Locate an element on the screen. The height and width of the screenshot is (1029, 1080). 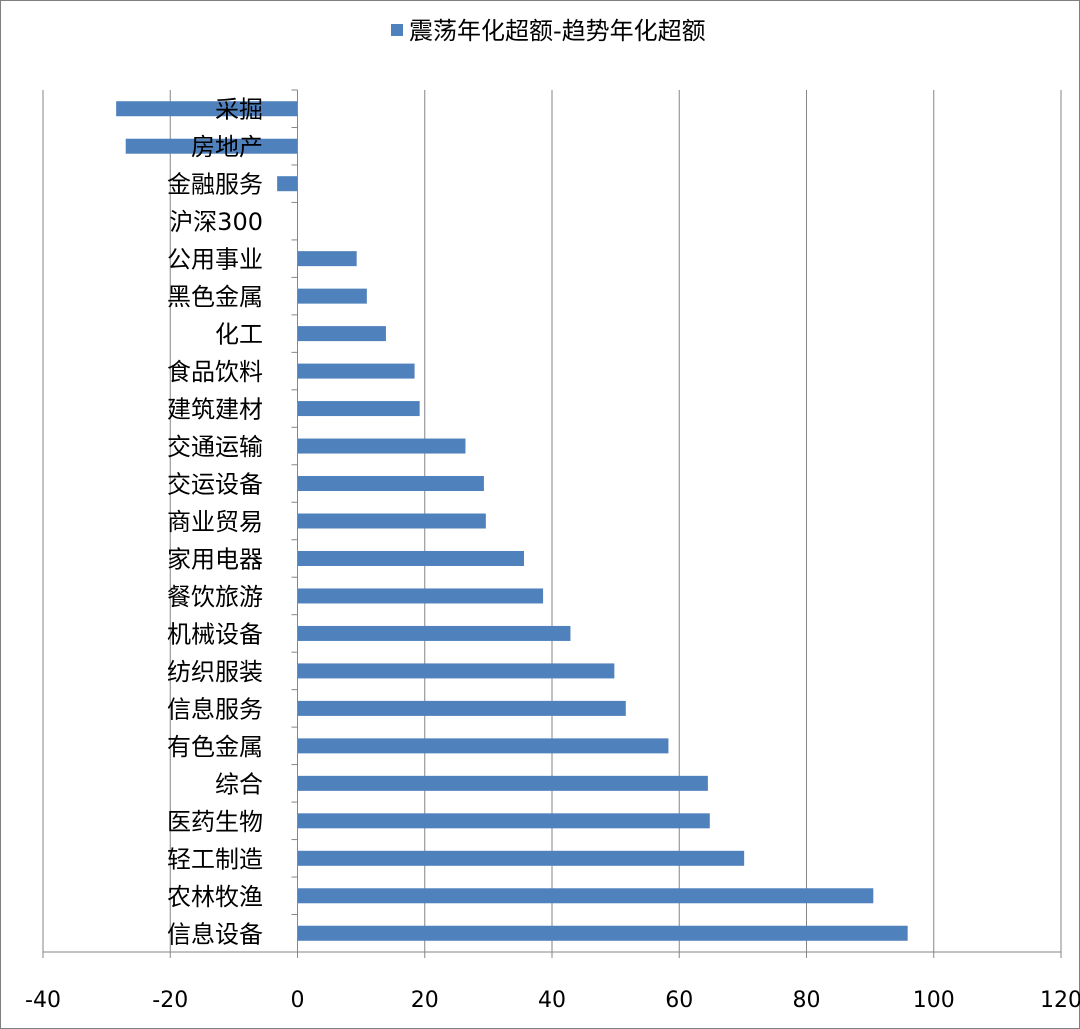
x-tick-label: 40 is located at coordinates (552, 1000).